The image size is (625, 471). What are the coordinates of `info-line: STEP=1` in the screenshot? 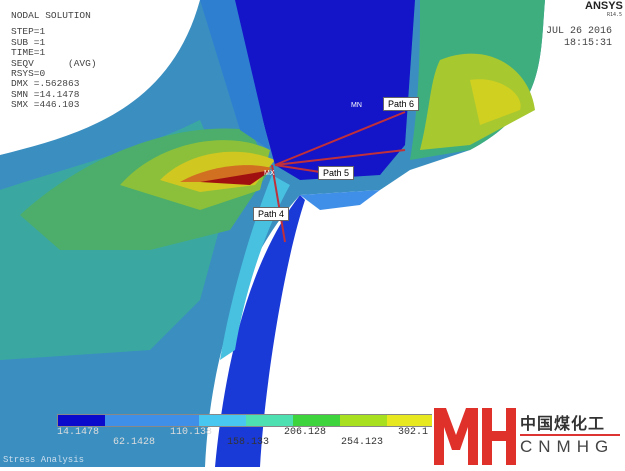 It's located at (28, 32).